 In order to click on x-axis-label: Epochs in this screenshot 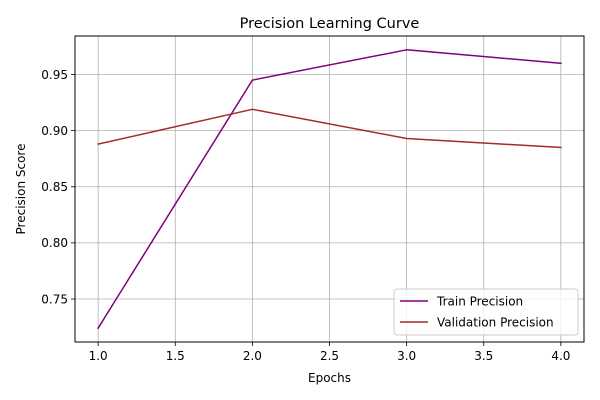, I will do `click(329, 378)`.